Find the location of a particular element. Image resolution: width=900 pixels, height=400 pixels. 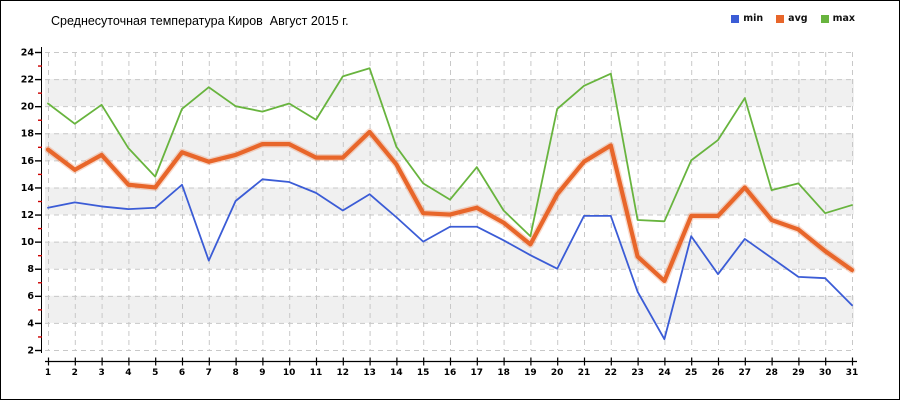

x-axis-label: 17 is located at coordinates (477, 373).